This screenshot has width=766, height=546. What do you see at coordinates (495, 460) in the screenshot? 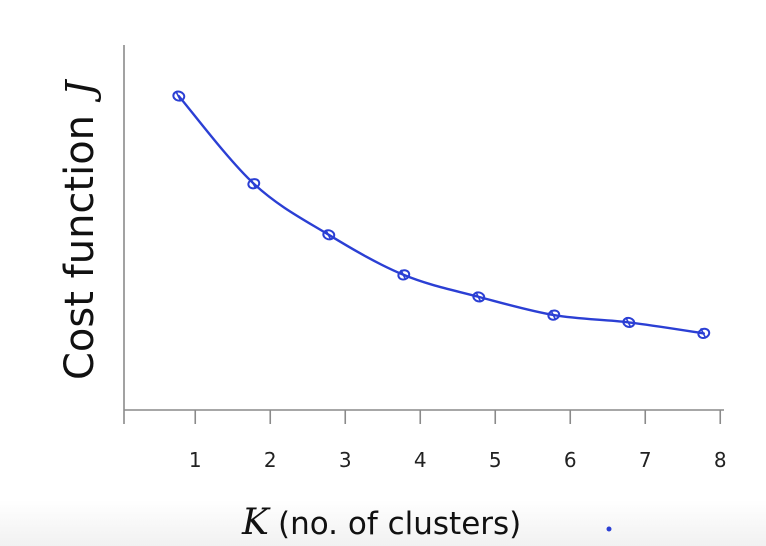
I see `x-tick-label-5: 5` at bounding box center [495, 460].